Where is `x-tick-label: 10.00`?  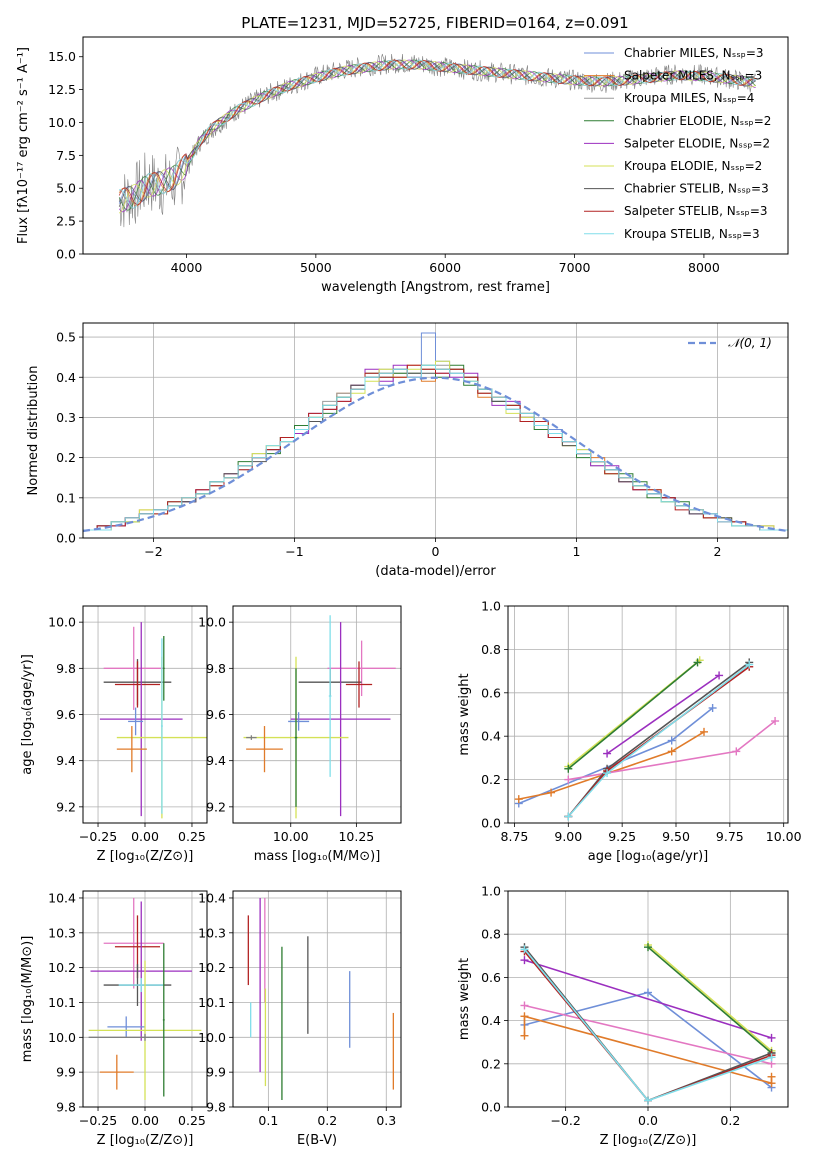 x-tick-label: 10.00 is located at coordinates (784, 836).